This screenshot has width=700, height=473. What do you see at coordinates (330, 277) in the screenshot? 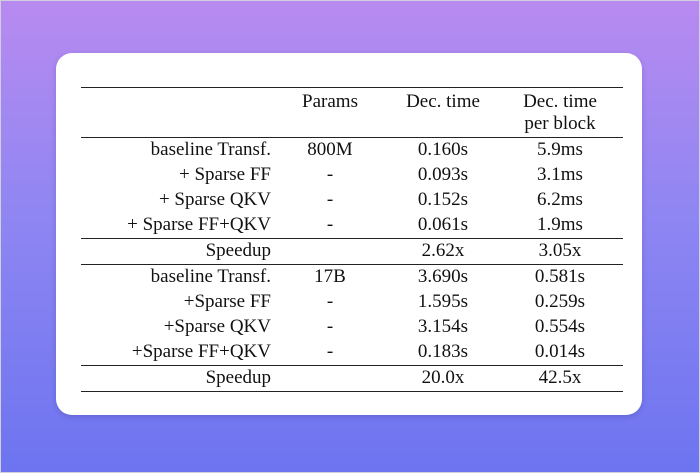
I see `params-cell: 17B` at bounding box center [330, 277].